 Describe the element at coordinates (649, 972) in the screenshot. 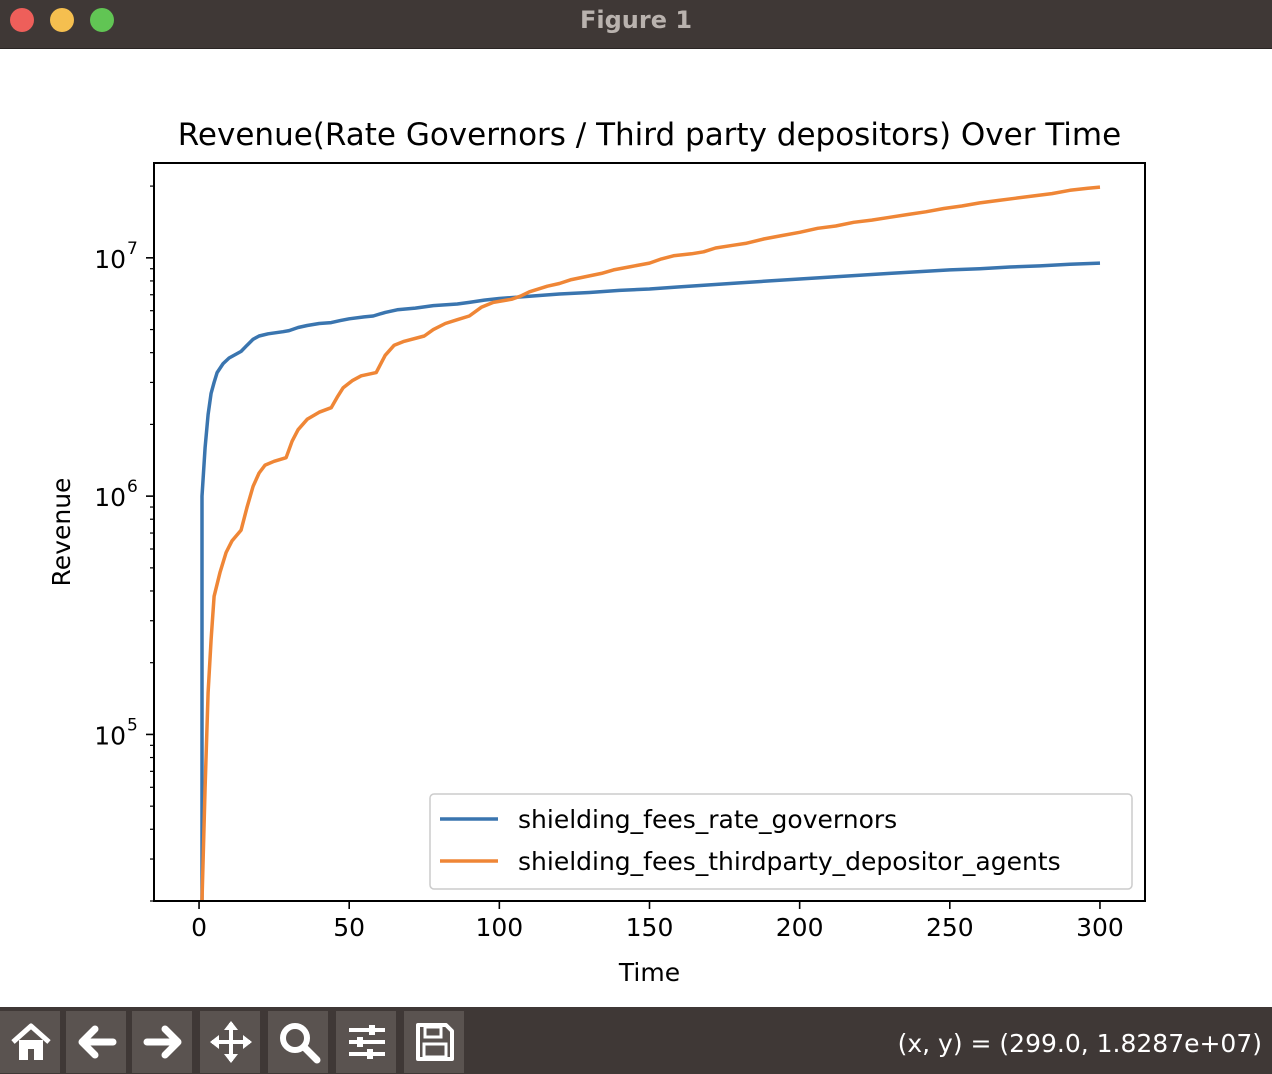

I see `x-axis-label: Time` at that location.